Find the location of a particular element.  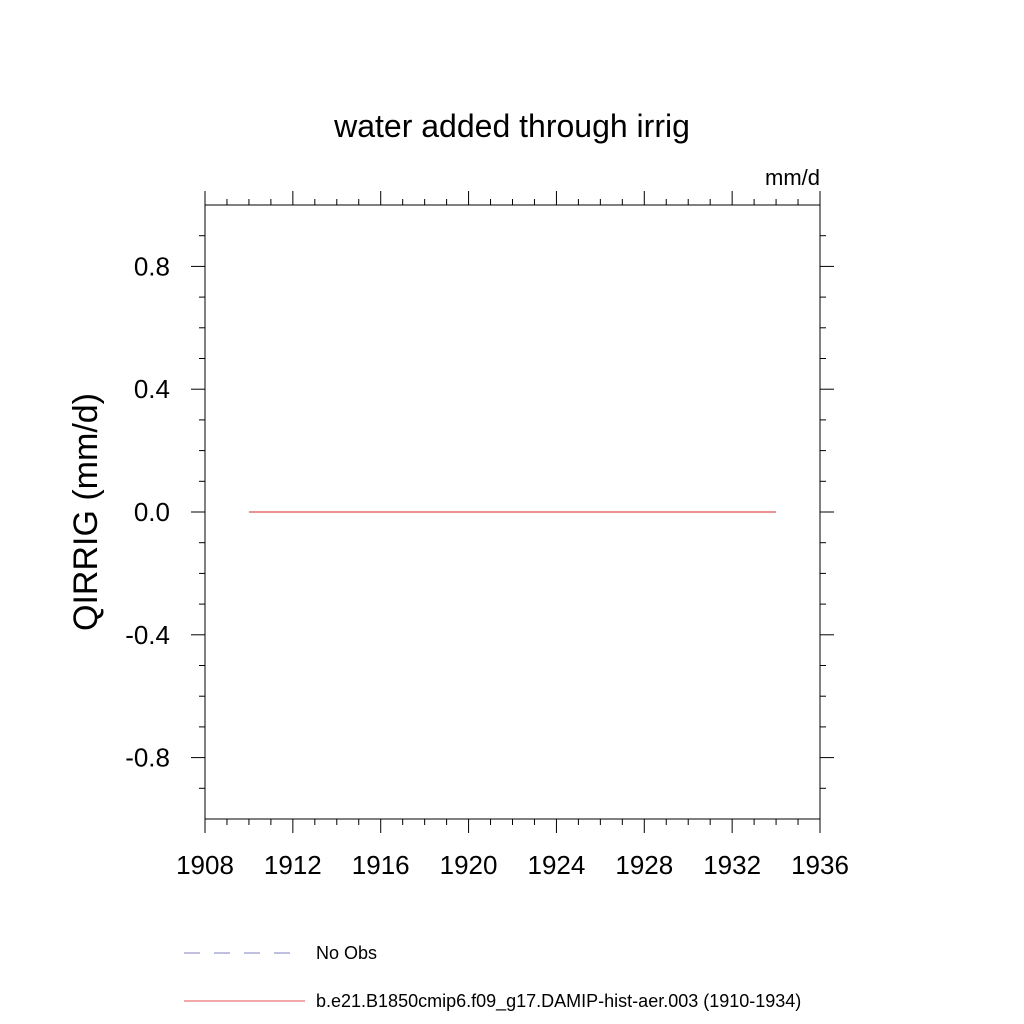

units-label: mm/d is located at coordinates (792, 177).